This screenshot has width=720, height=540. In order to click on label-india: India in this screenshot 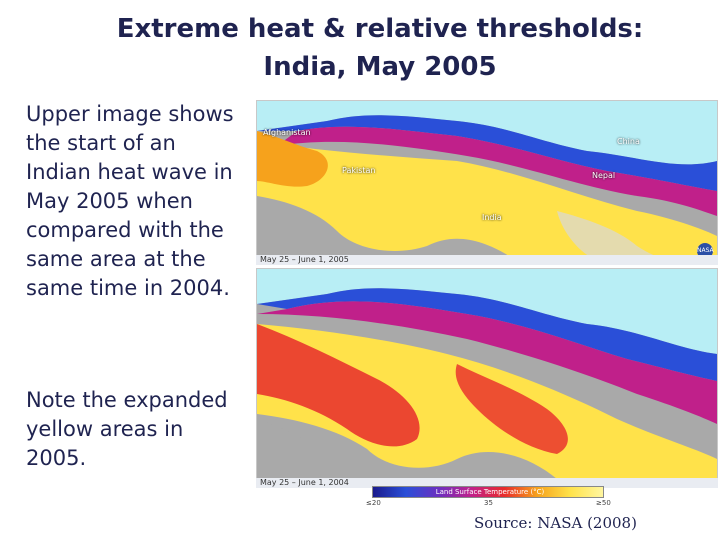, I will do `click(492, 217)`.